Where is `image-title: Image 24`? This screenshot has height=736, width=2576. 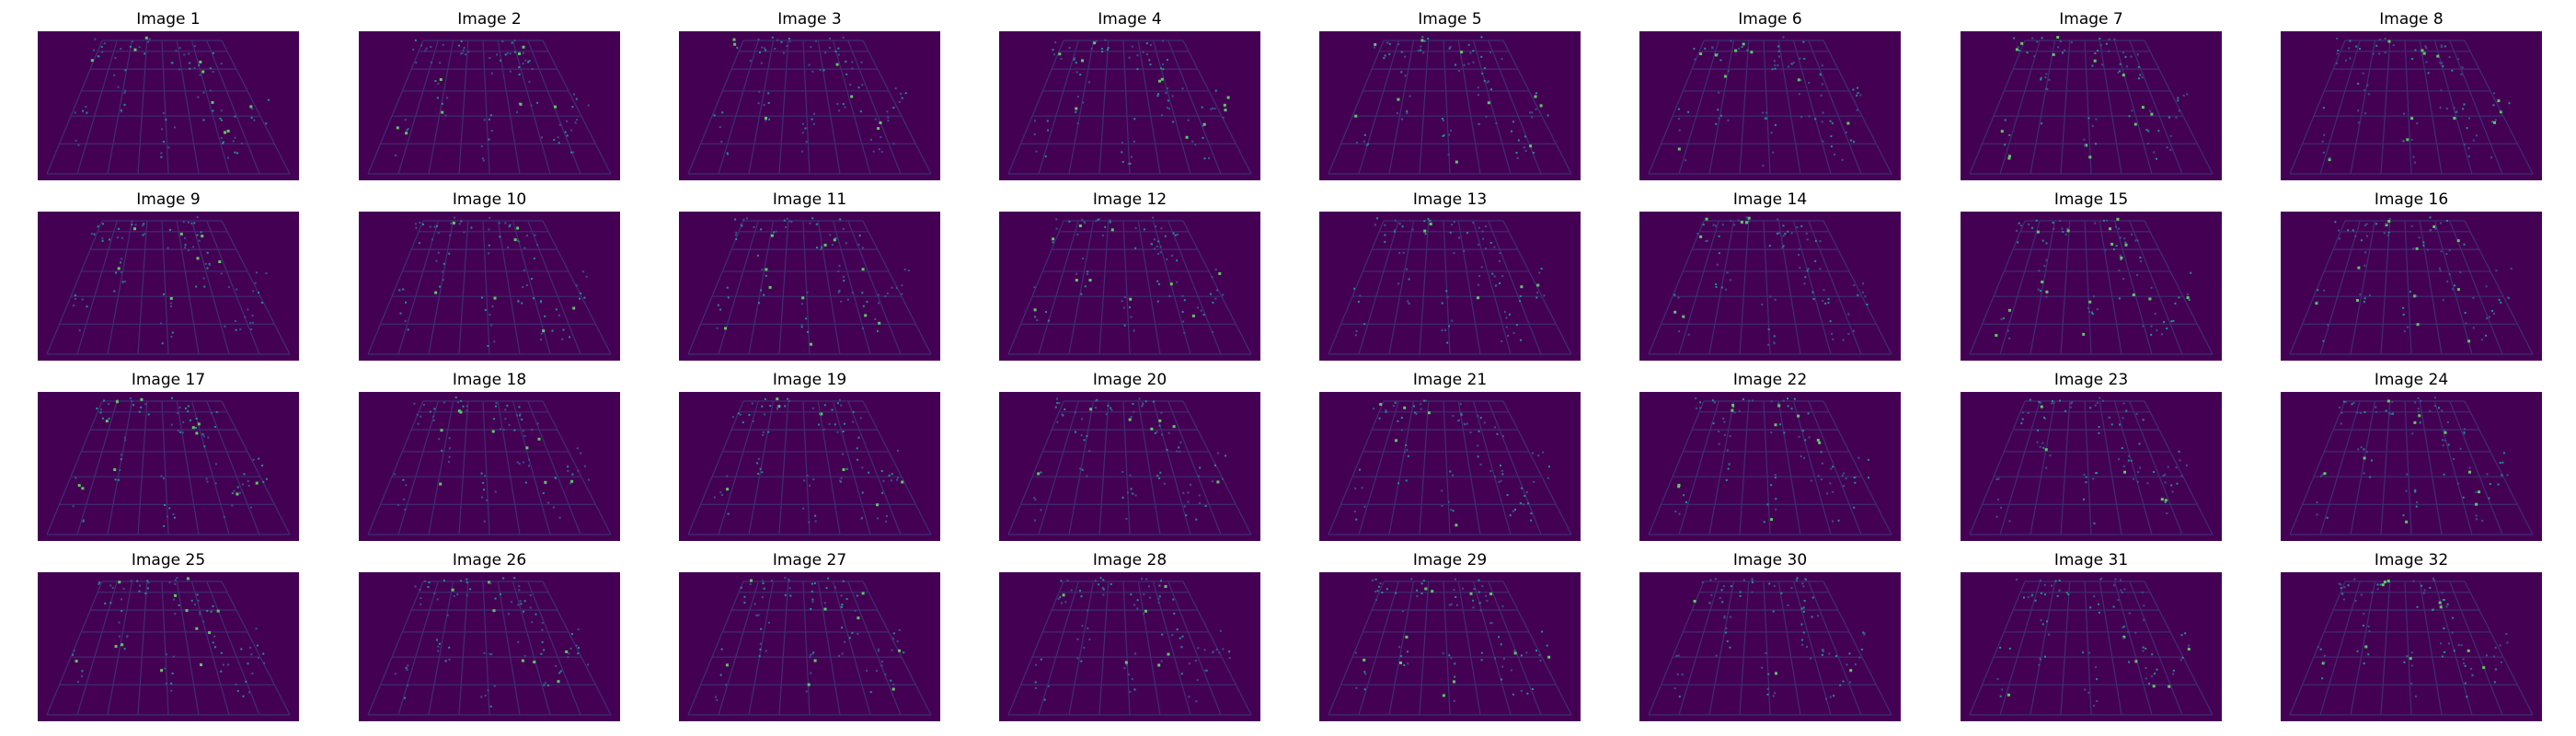
image-title: Image 24 is located at coordinates (2411, 380).